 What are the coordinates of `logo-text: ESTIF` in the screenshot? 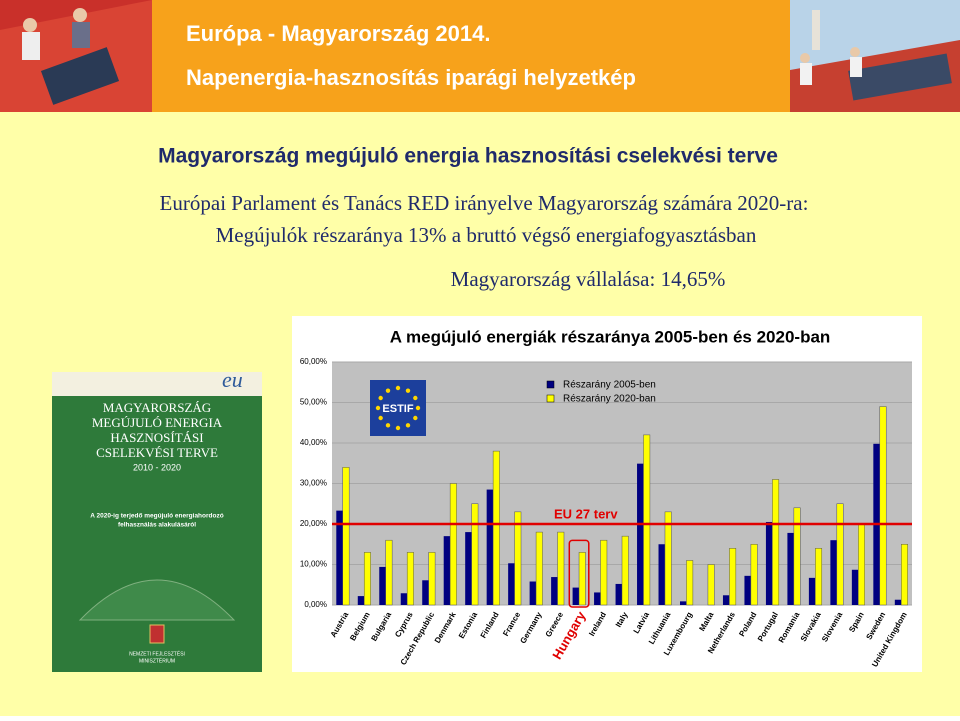 It's located at (397, 409).